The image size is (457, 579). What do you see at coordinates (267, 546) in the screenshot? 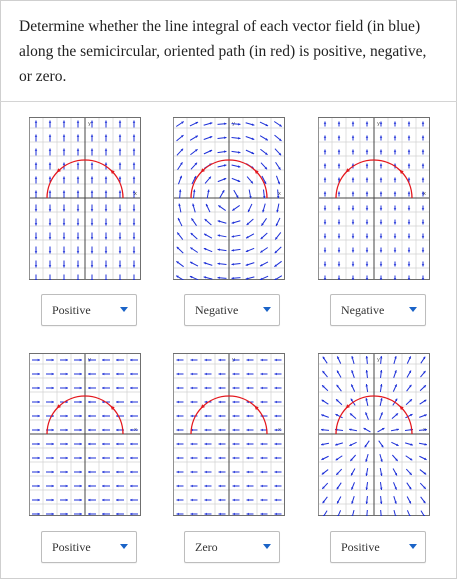
I see `chevron-down-icon` at bounding box center [267, 546].